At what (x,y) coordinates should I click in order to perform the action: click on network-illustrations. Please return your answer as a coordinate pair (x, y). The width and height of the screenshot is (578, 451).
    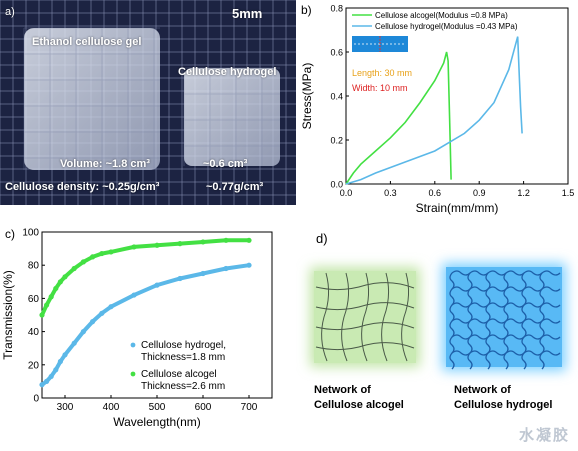
    Looking at the image, I should click on (438, 317).